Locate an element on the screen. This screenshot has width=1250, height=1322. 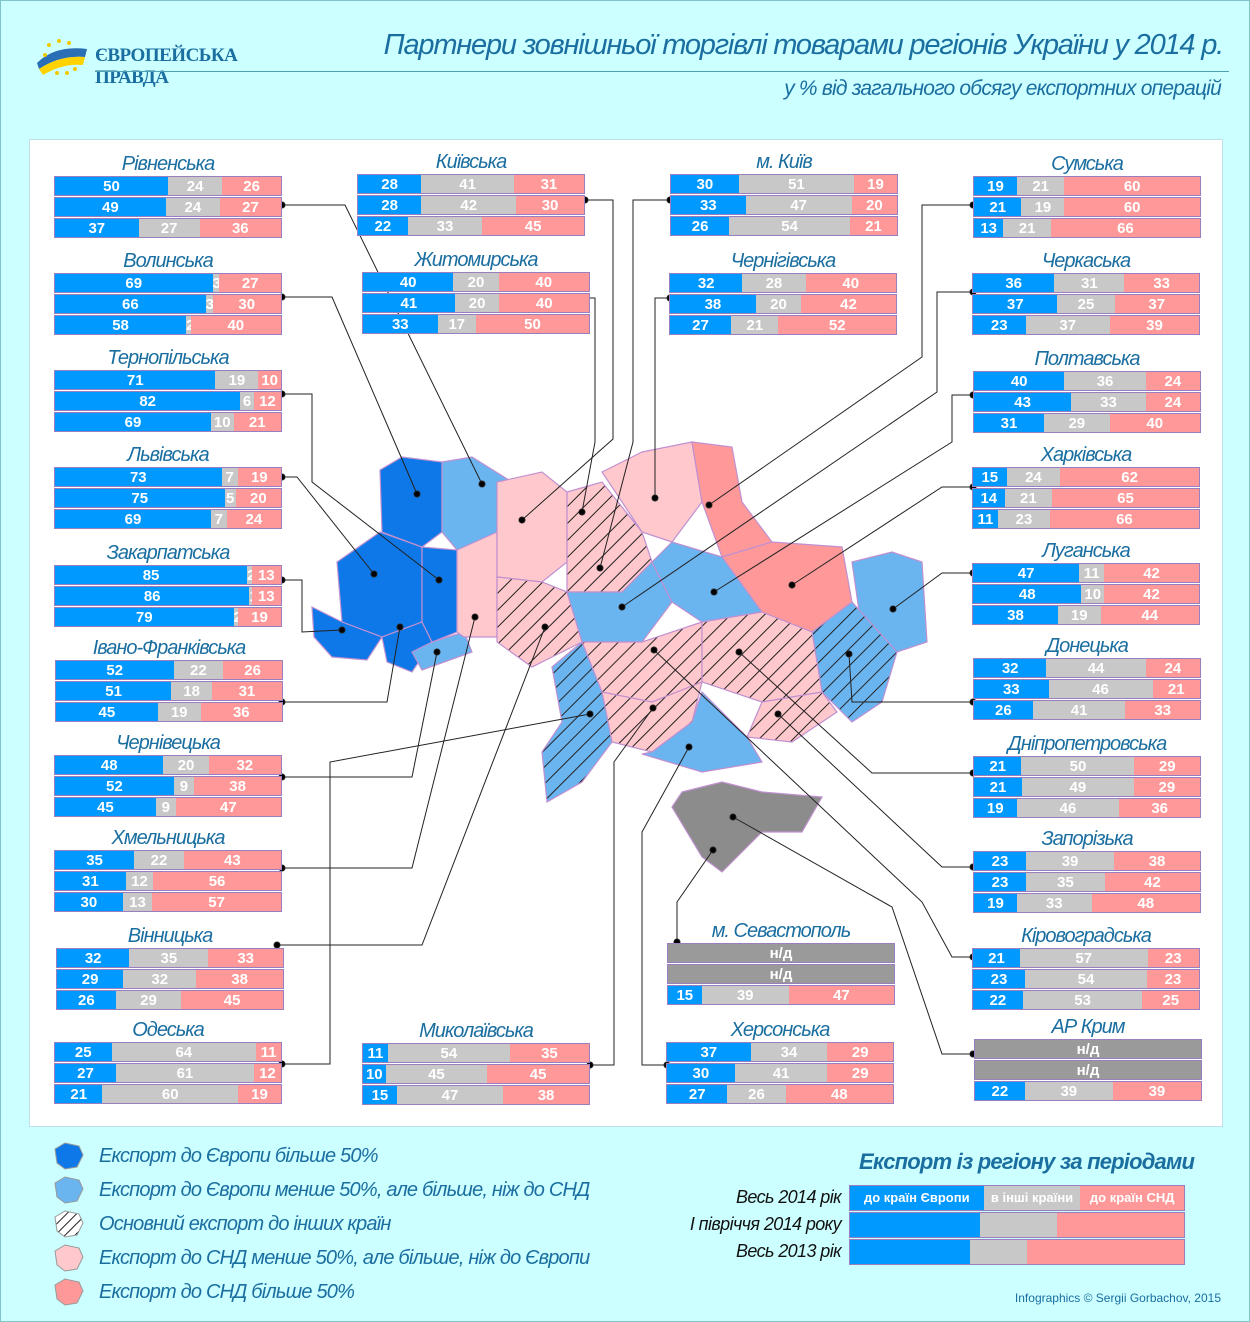
region-block: Рівненська 50 24 26 49 24 27 37 27 36 is located at coordinates (168, 195).